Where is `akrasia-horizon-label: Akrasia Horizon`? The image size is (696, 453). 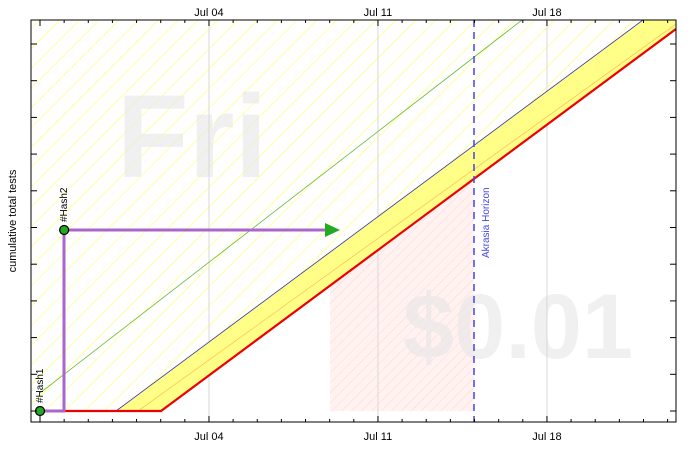
akrasia-horizon-label: Akrasia Horizon is located at coordinates (486, 222).